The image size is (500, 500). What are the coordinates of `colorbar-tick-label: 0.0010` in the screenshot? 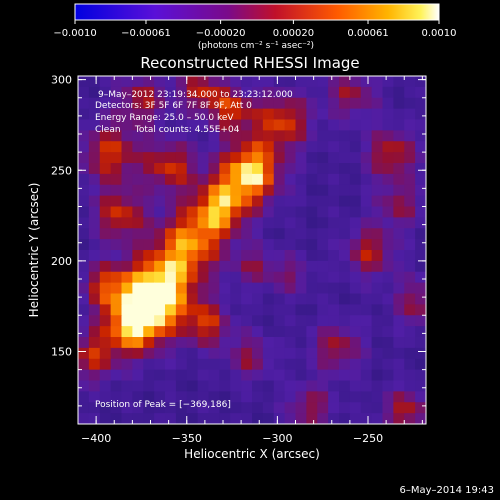 It's located at (439, 33).